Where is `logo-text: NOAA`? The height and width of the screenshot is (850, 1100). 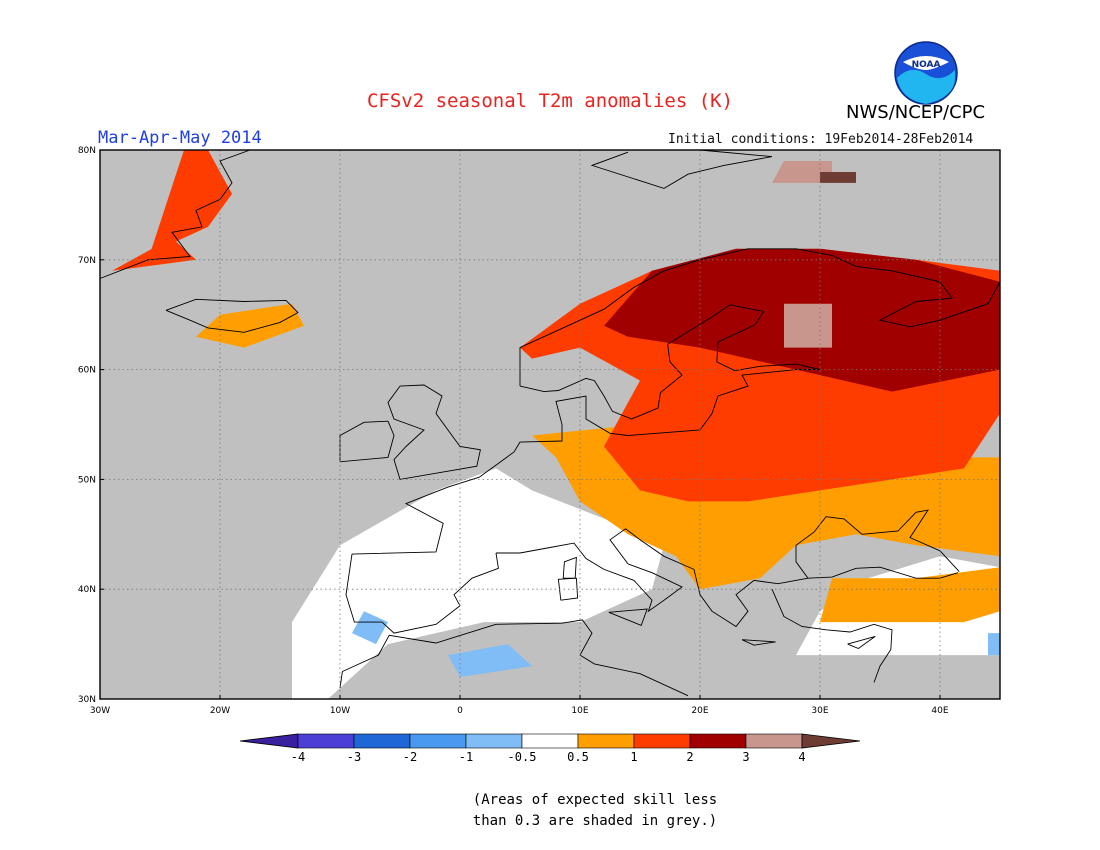 logo-text: NOAA is located at coordinates (926, 65).